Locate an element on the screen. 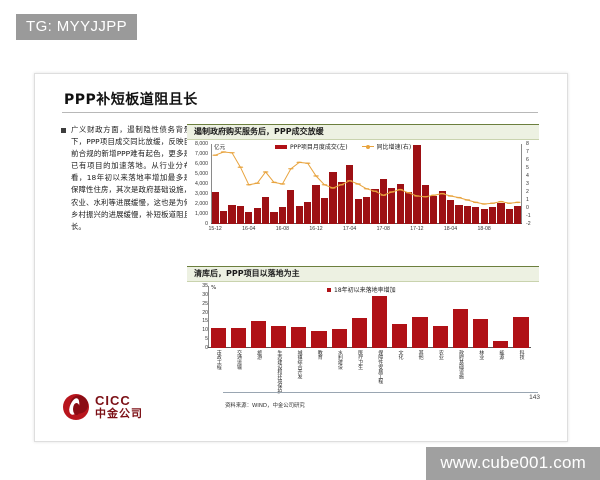  bar-series-landing-rate is located at coordinates (369, 317).